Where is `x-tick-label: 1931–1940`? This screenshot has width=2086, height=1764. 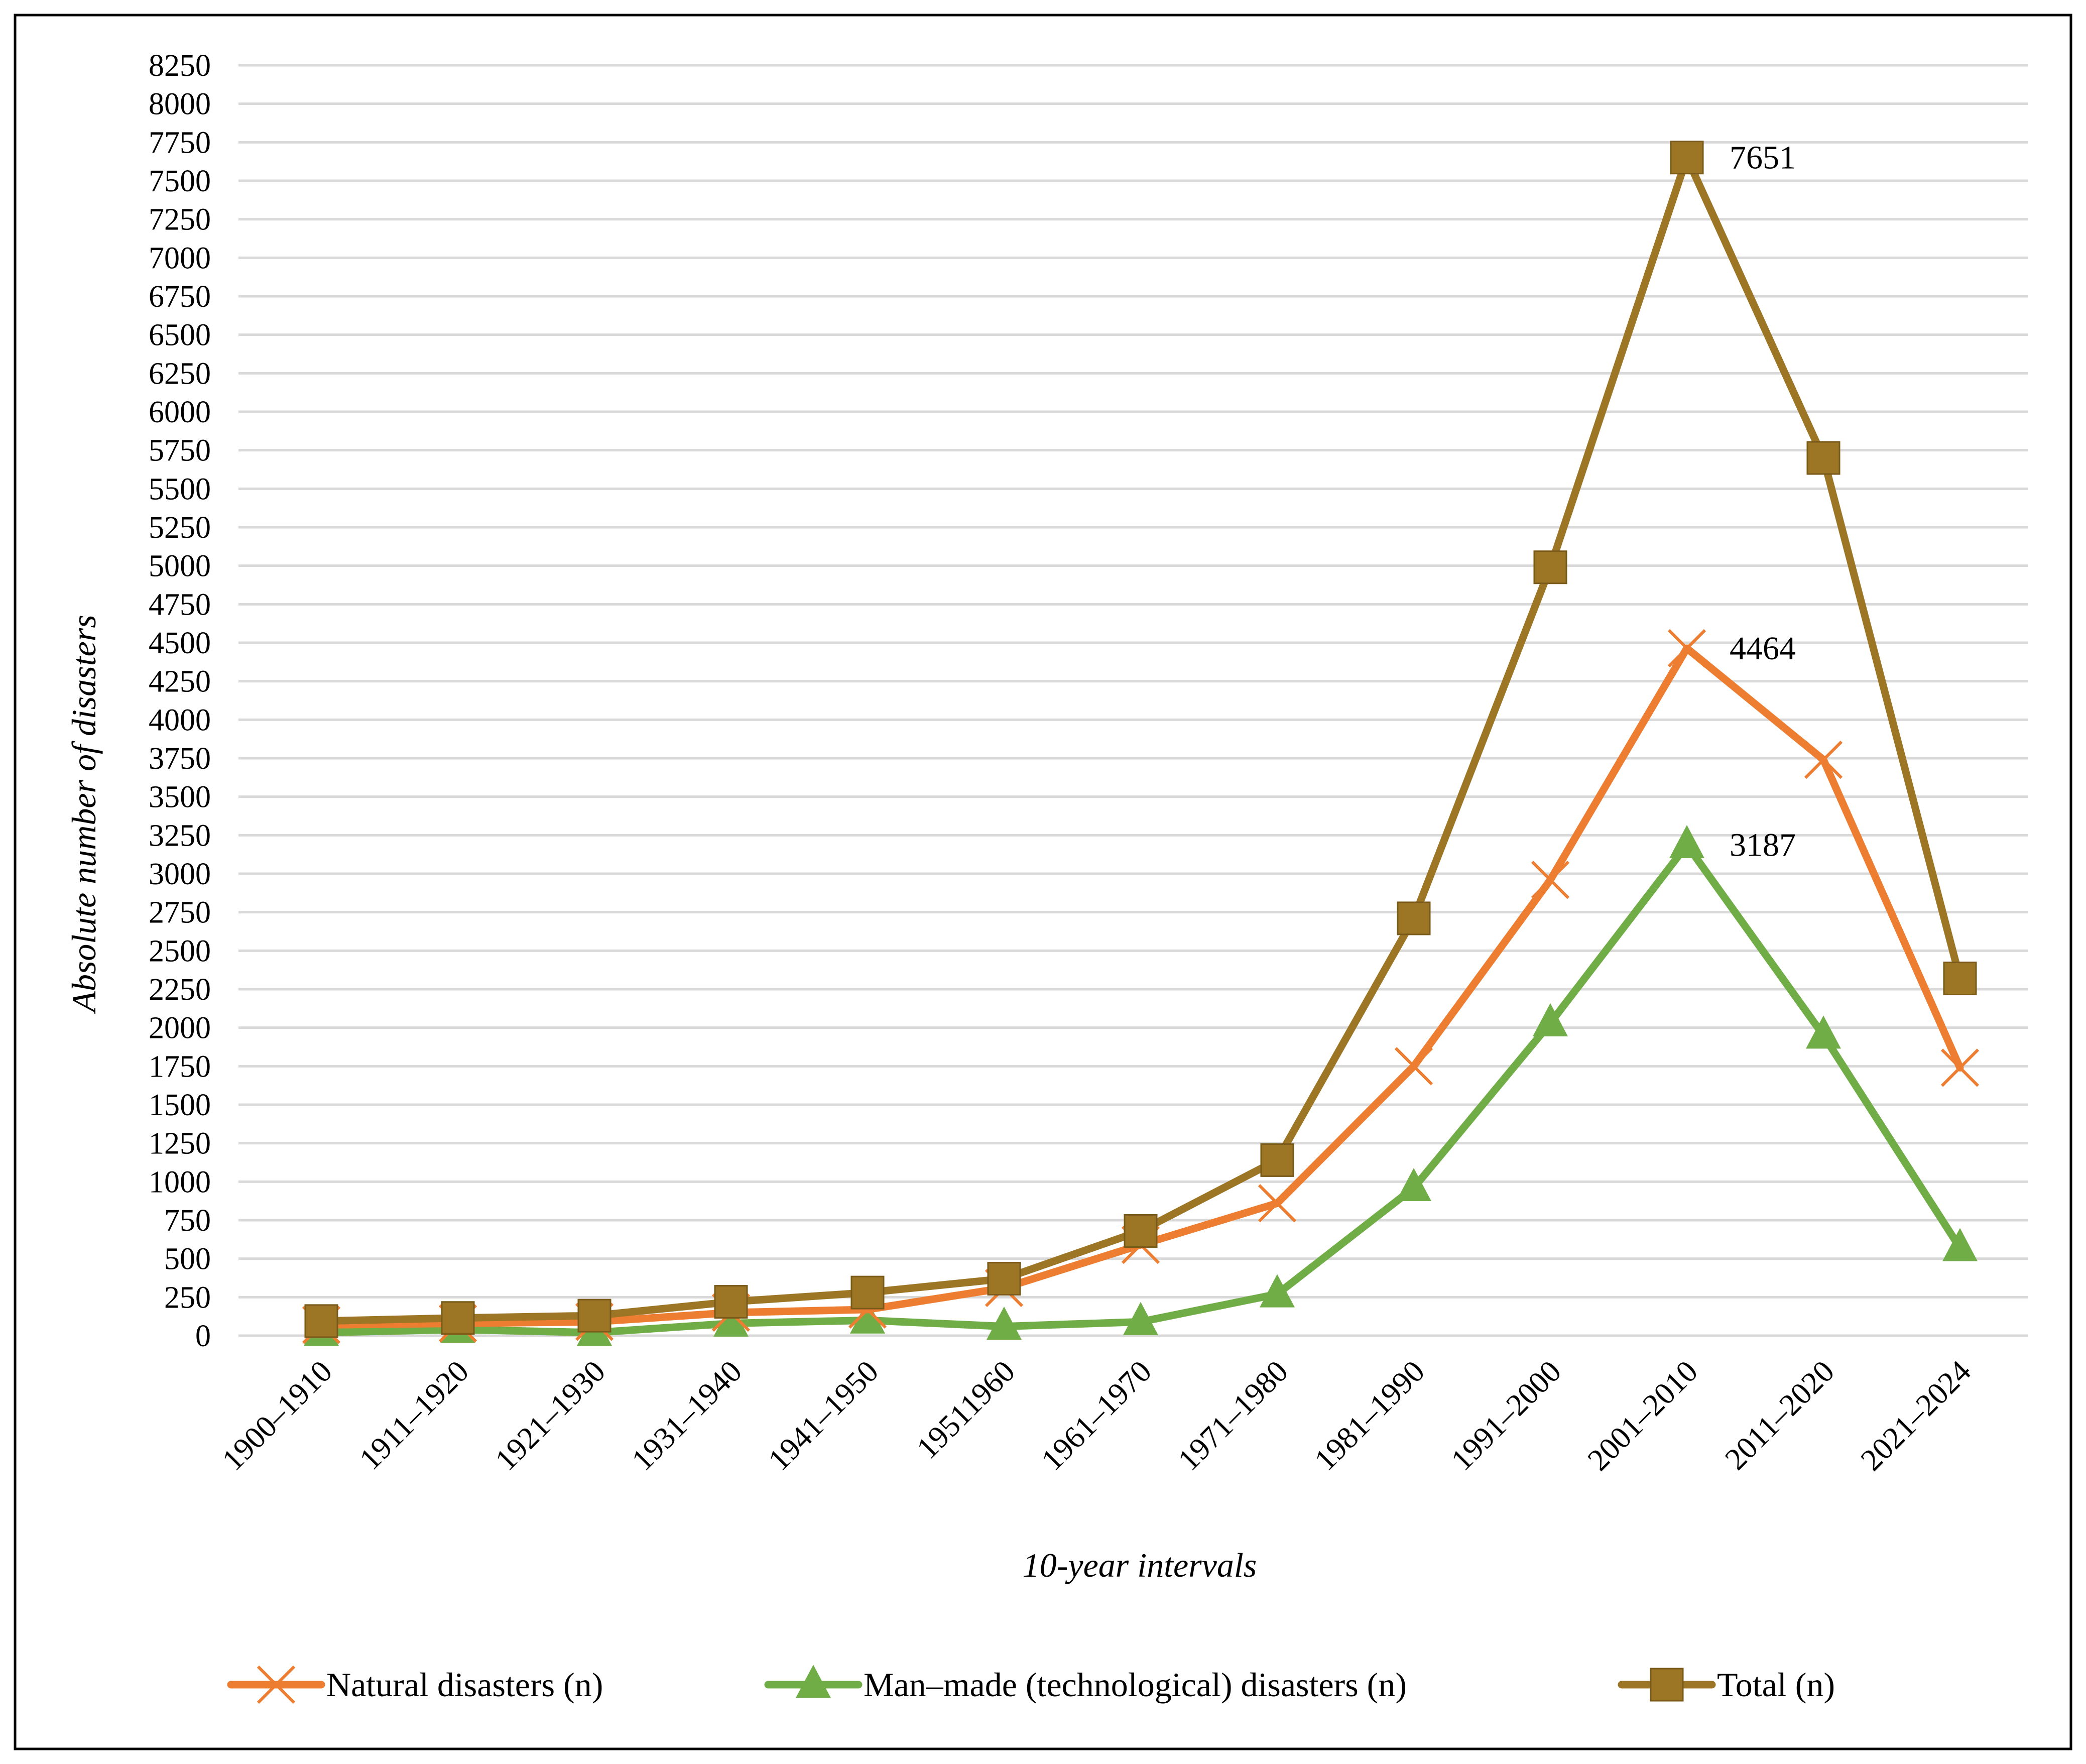
x-tick-label: 1931–1940 is located at coordinates (687, 1415).